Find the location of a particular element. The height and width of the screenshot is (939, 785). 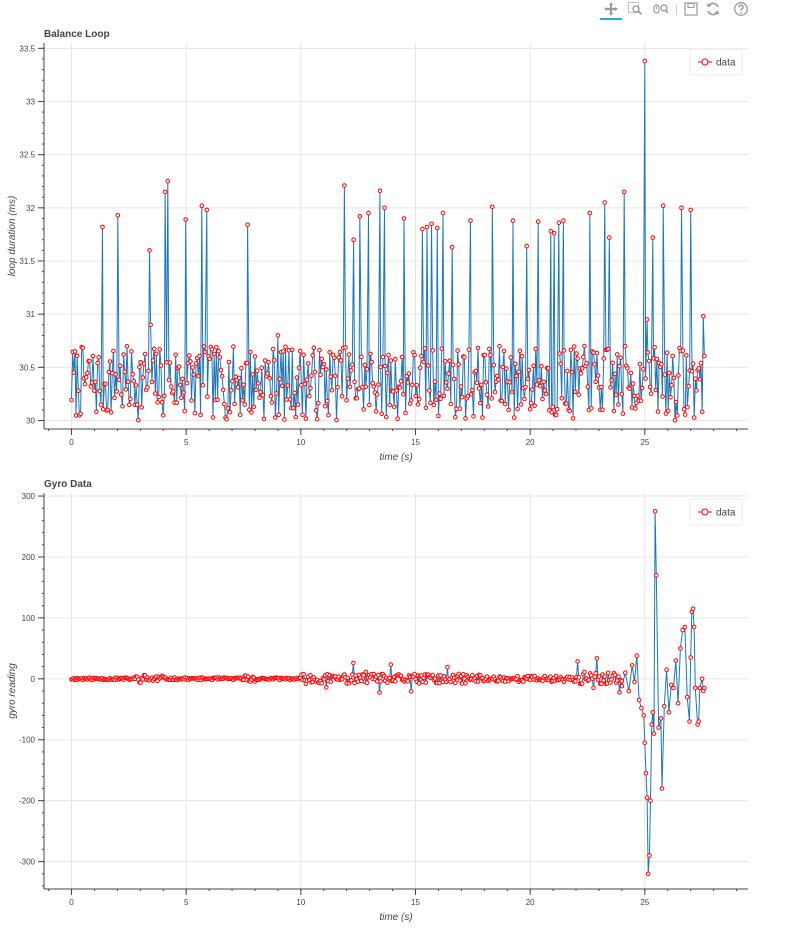

move-icon is located at coordinates (611, 9).